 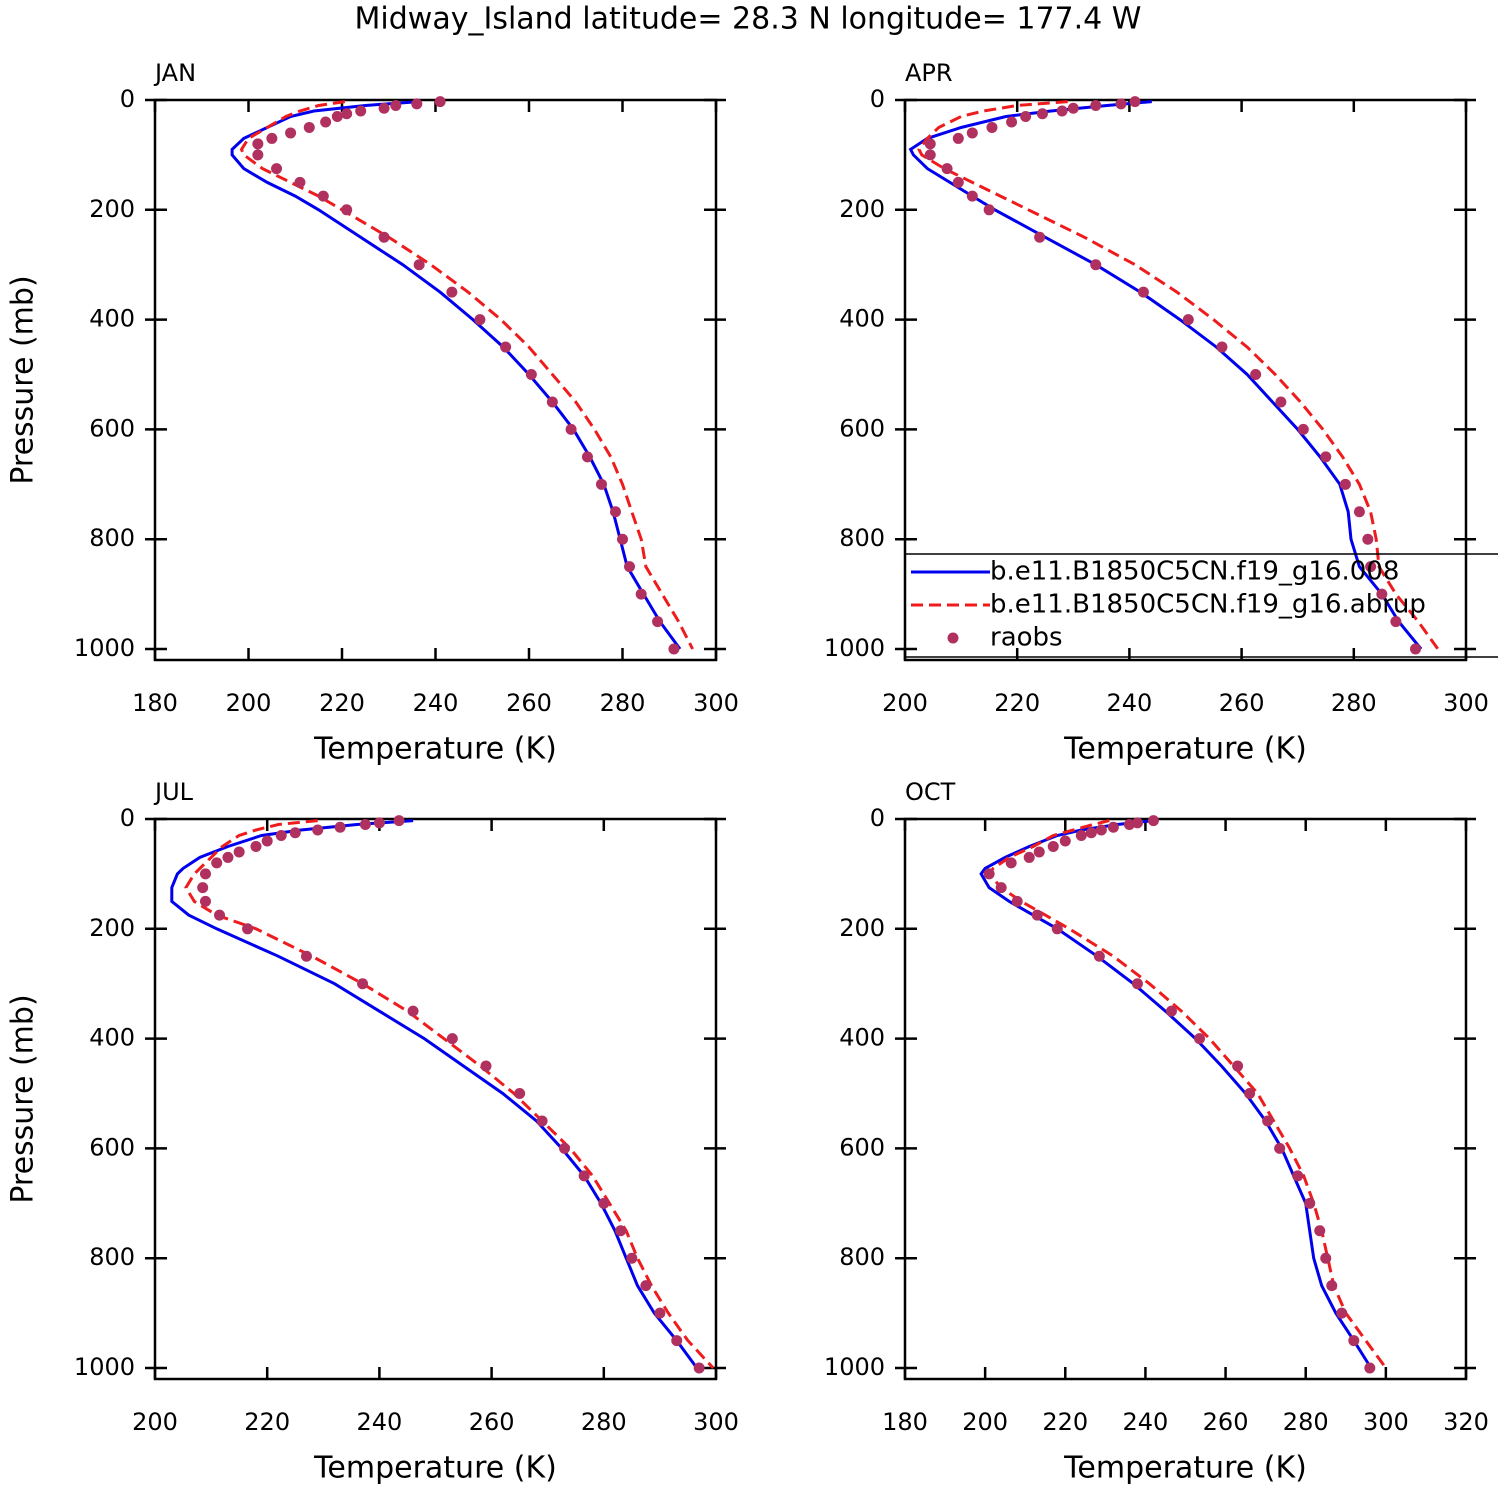 What do you see at coordinates (1306, 1422) in the screenshot?
I see `x-tick-label: 280` at bounding box center [1306, 1422].